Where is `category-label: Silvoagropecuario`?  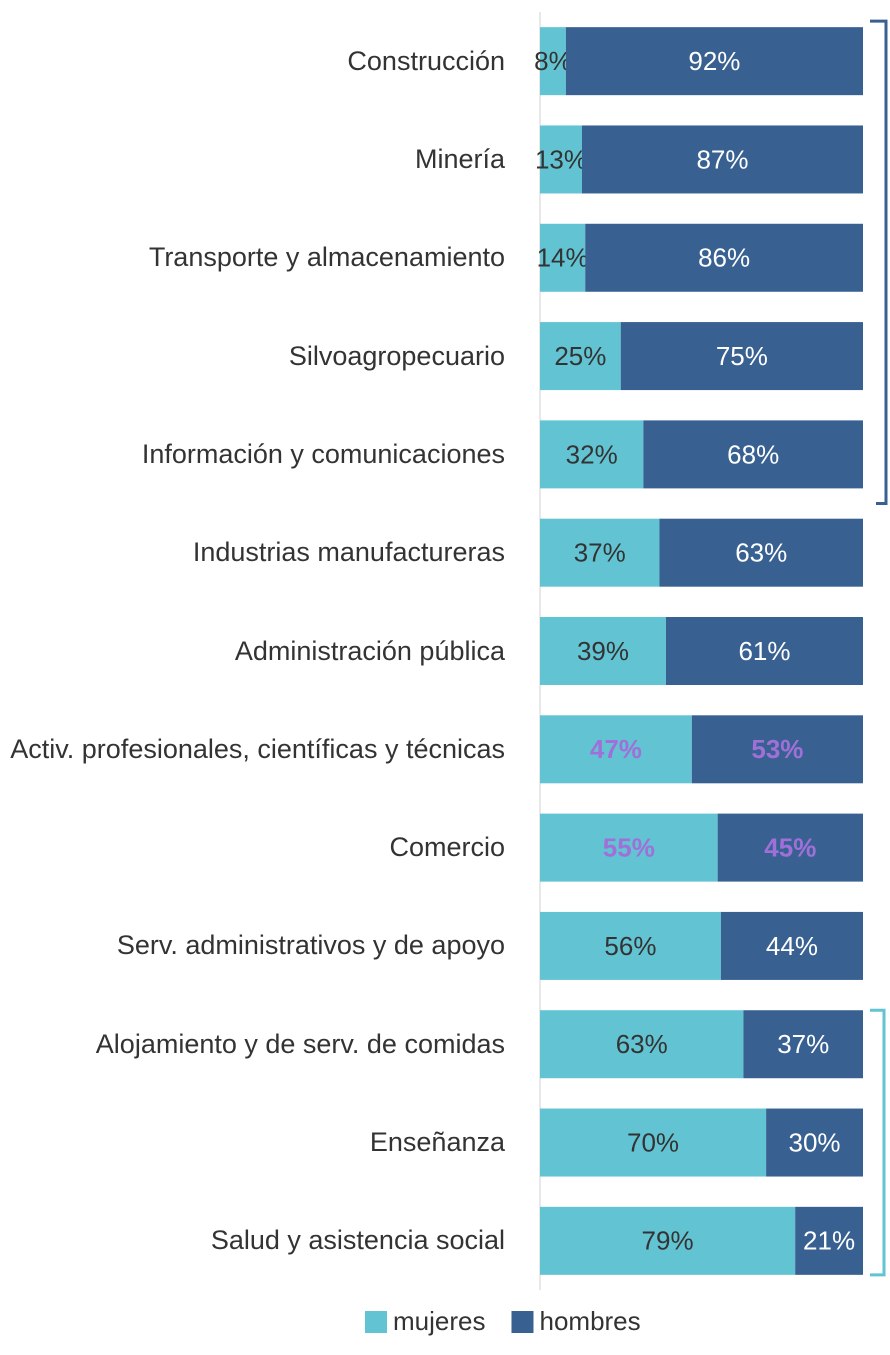
category-label: Silvoagropecuario is located at coordinates (396, 355).